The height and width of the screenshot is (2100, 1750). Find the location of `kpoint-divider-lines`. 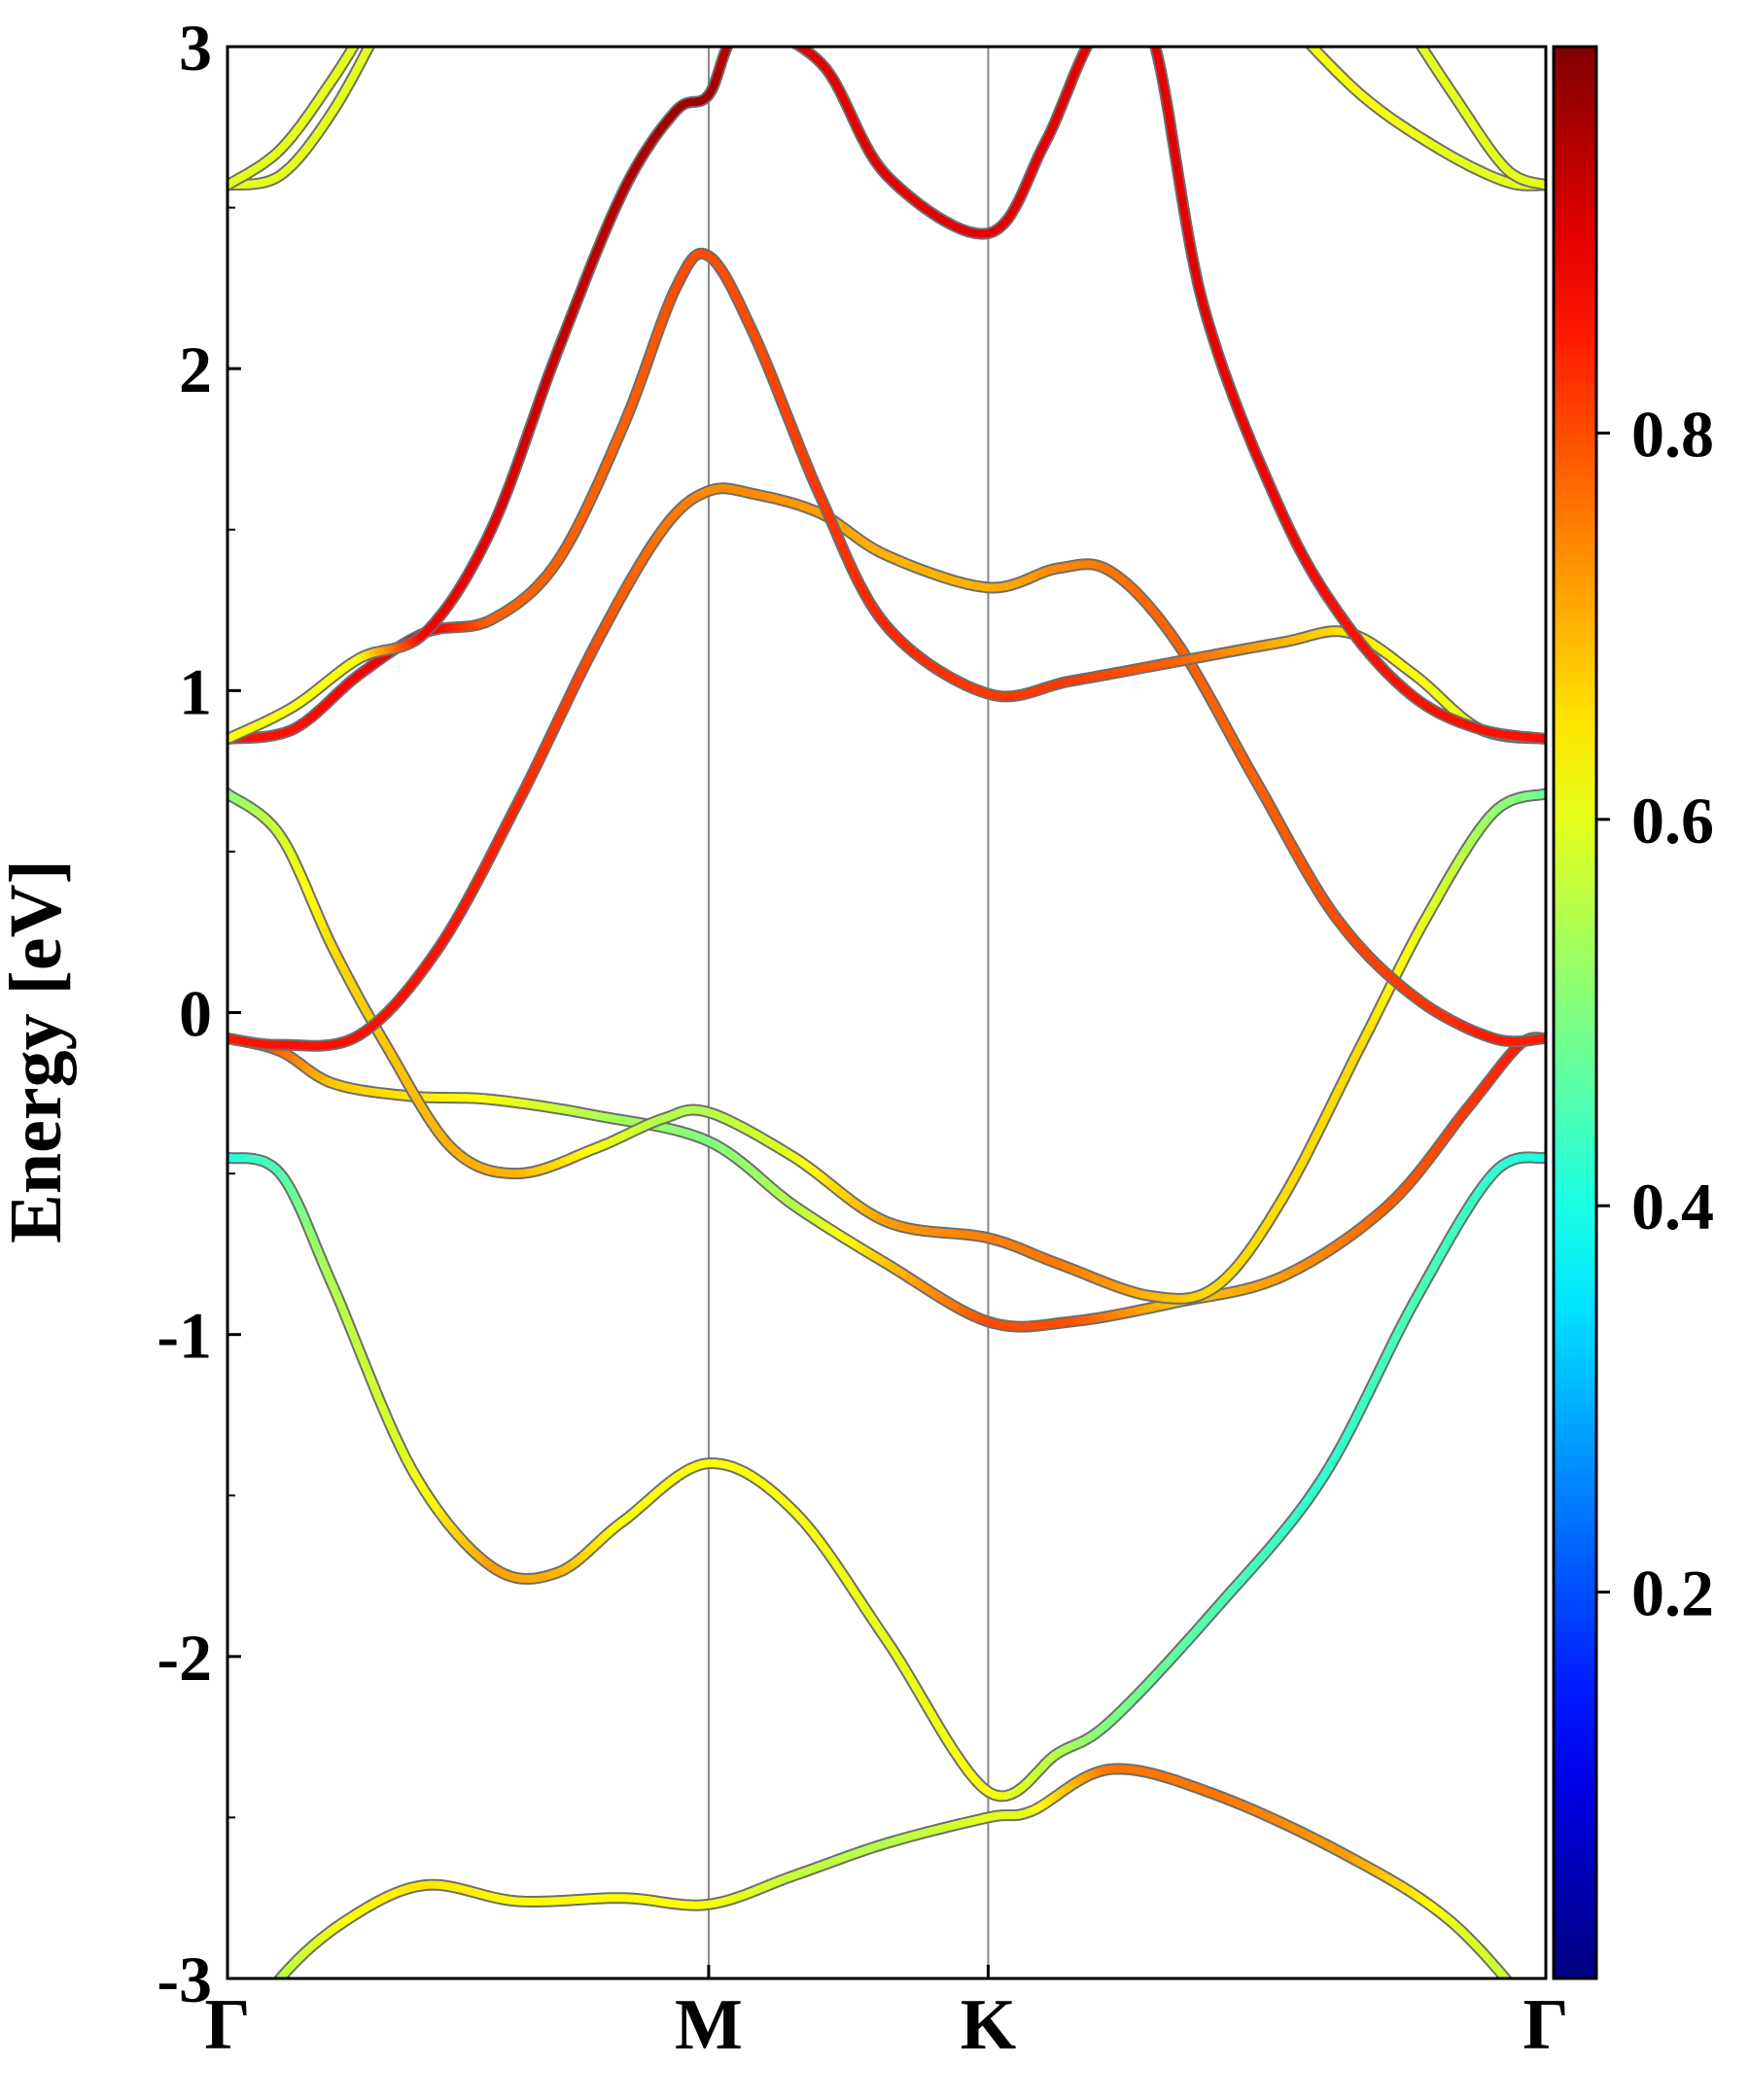

kpoint-divider-lines is located at coordinates (848, 1012).